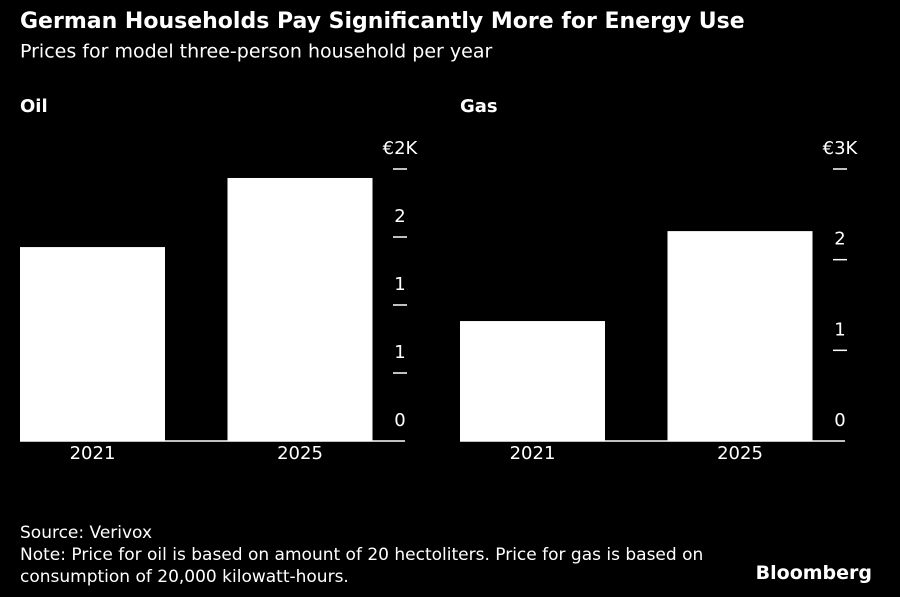  I want to click on panel-title: Oil, so click(34, 106).